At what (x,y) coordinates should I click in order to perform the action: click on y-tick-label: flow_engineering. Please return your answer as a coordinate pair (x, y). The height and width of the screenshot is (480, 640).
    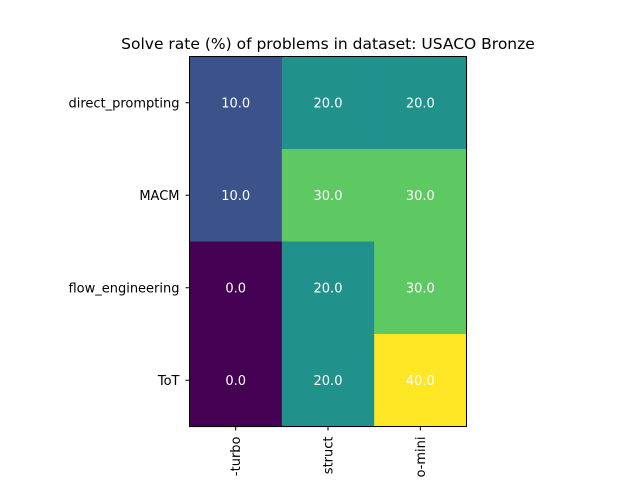
    Looking at the image, I should click on (123, 288).